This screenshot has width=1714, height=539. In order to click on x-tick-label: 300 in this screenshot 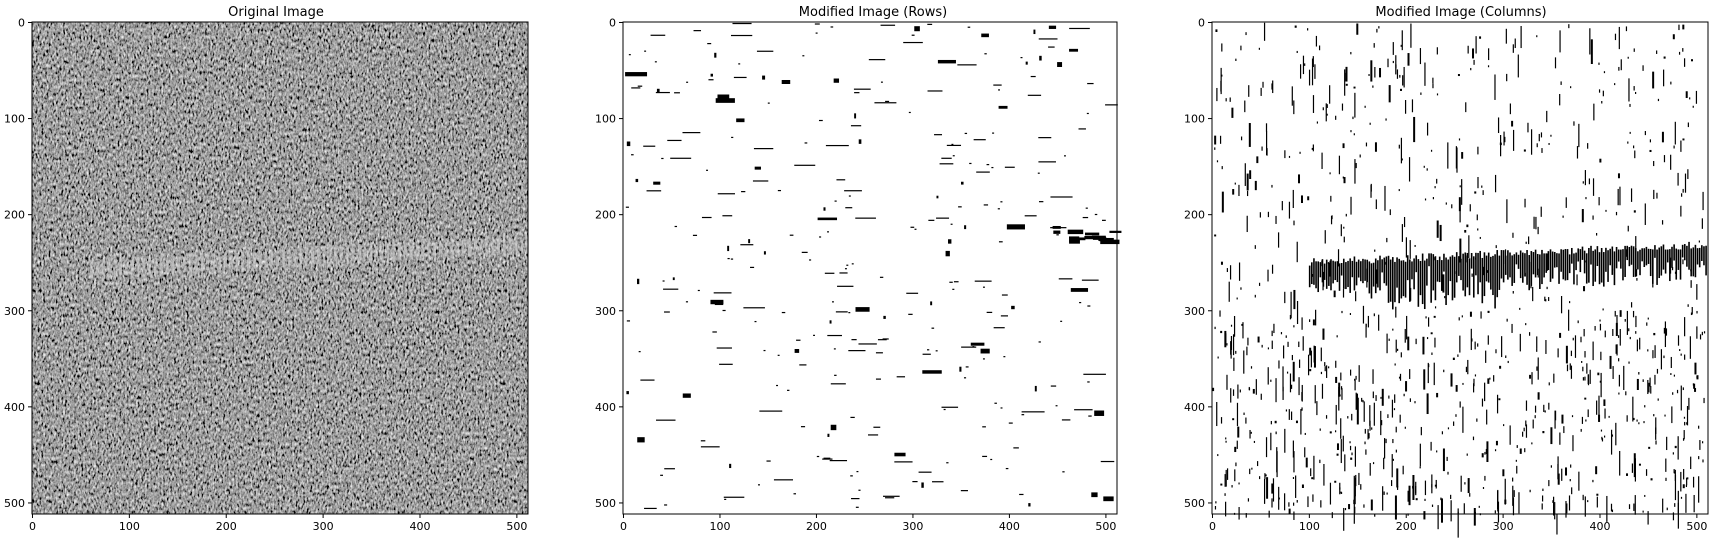, I will do `click(323, 526)`.